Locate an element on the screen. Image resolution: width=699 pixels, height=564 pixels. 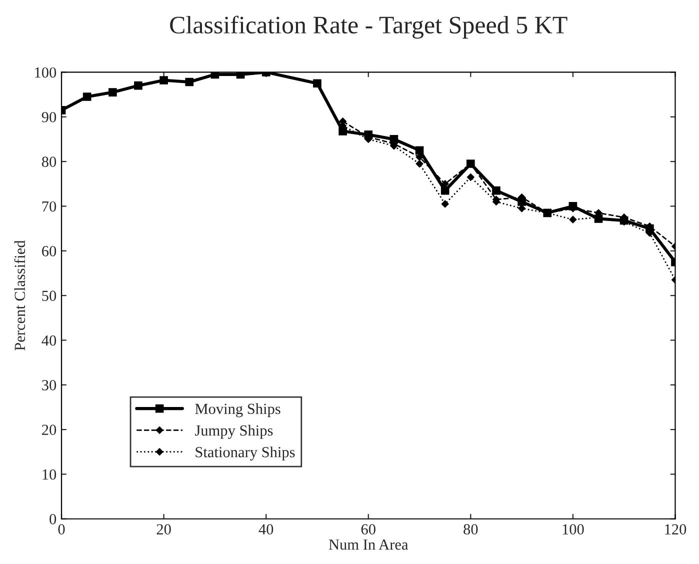
y-tick-label: 40 is located at coordinates (49, 340).